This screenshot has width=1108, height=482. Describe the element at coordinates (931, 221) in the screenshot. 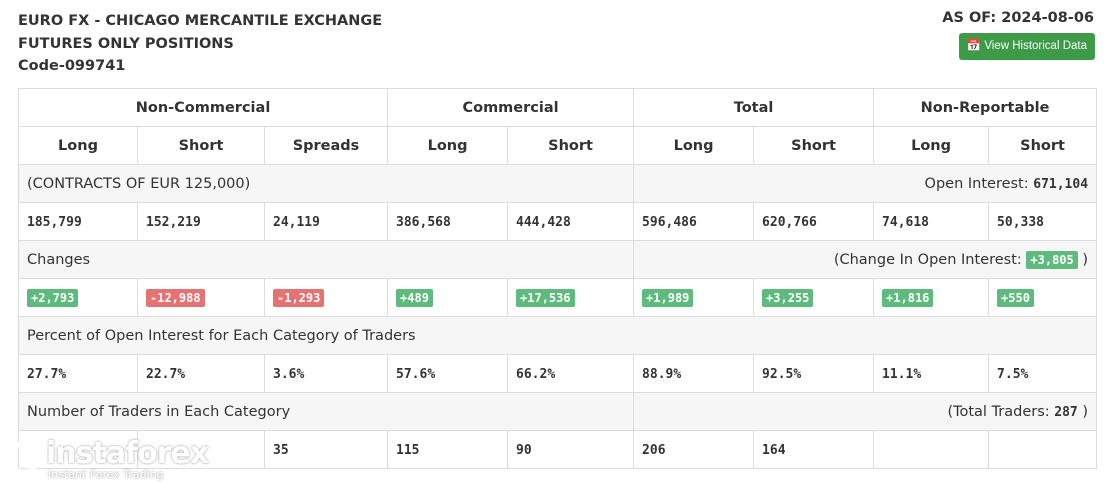

I see `cell: 74,618` at that location.